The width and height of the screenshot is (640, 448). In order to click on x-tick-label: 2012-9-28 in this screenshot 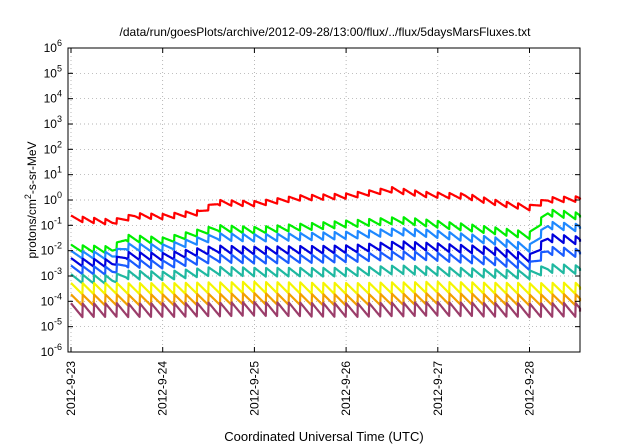, I will do `click(530, 388)`.